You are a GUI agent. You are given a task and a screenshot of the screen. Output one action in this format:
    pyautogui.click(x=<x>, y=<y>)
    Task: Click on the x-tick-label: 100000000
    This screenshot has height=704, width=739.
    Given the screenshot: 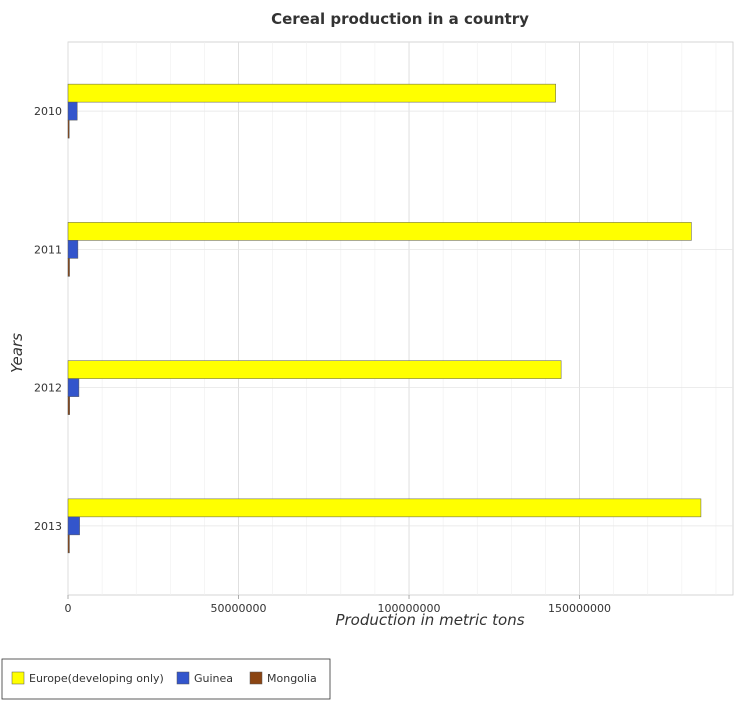 What is the action you would take?
    pyautogui.click(x=409, y=608)
    